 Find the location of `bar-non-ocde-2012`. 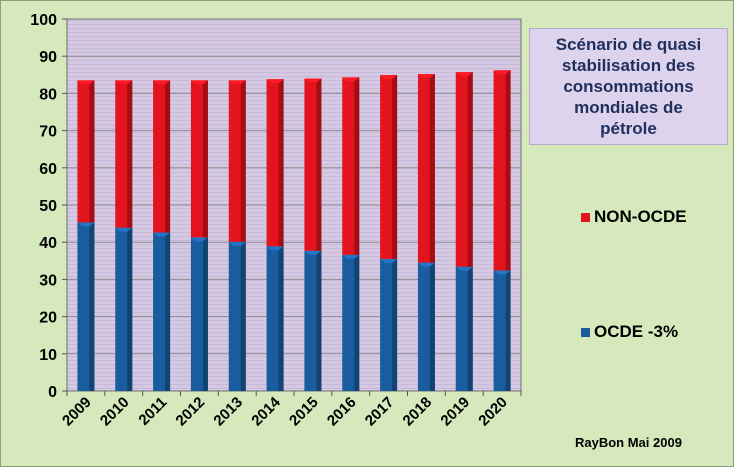

bar-non-ocde-2012 is located at coordinates (199, 159).